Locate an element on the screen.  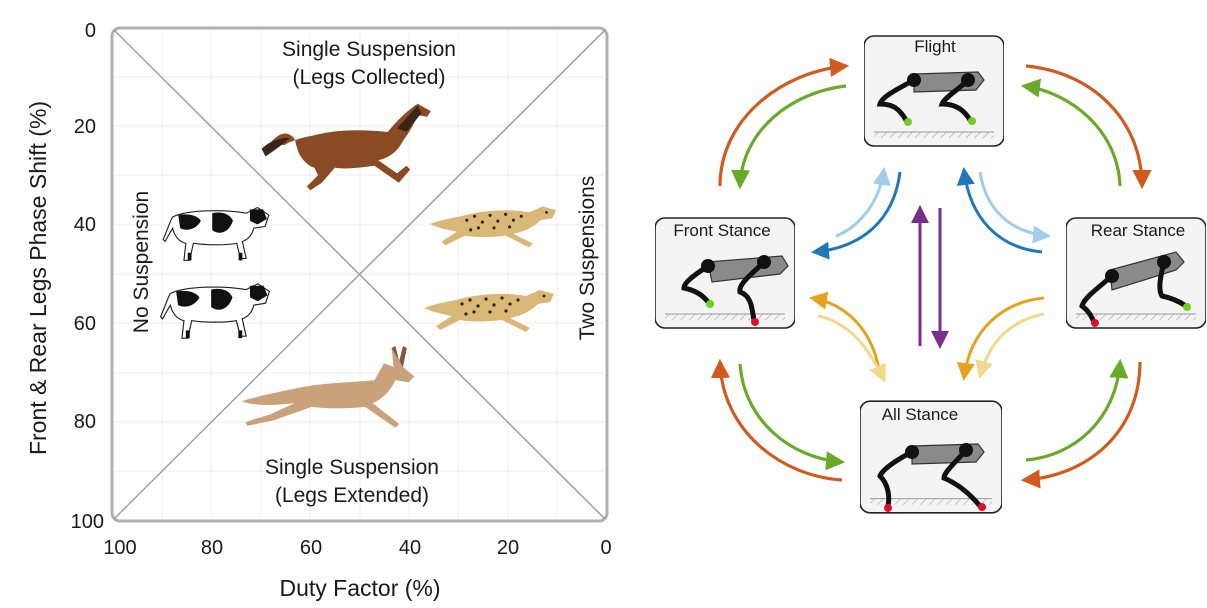
robot-front-stance is located at coordinates (735, 290).